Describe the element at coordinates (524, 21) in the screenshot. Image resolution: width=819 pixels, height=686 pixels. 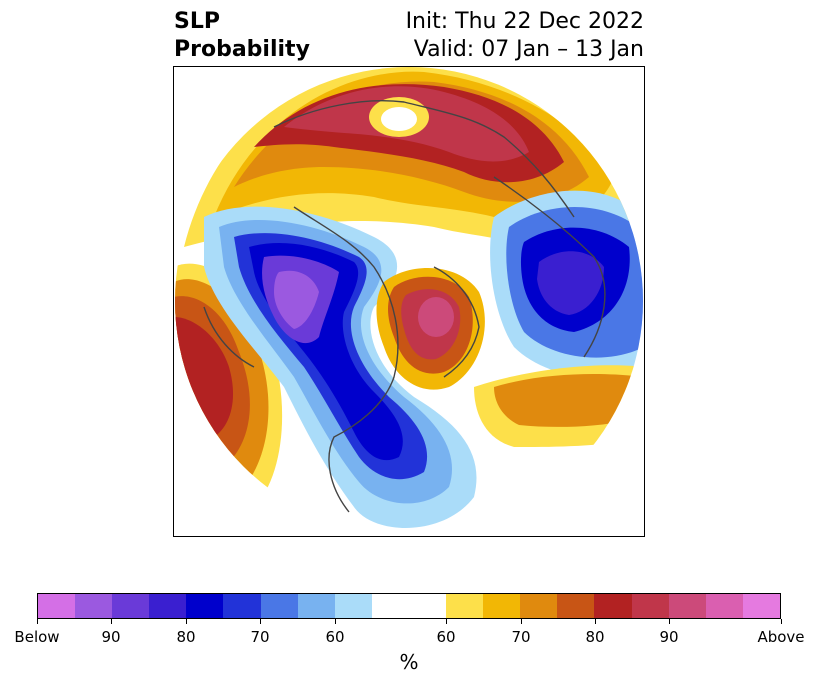
I see `init-date: Init: Thu 22 Dec 2022` at that location.